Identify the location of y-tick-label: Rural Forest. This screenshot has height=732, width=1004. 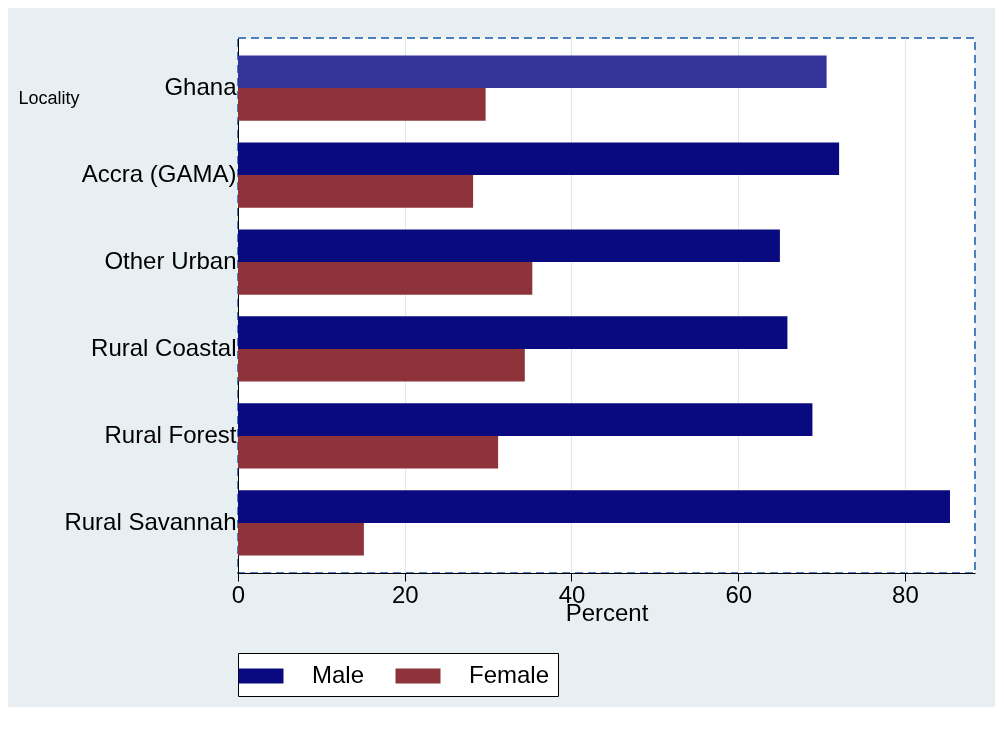
(170, 434).